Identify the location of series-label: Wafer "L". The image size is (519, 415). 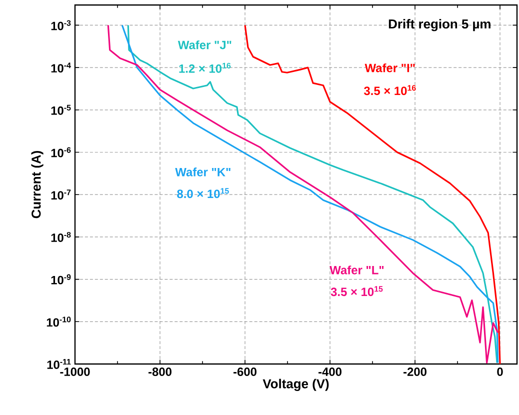
(357, 270).